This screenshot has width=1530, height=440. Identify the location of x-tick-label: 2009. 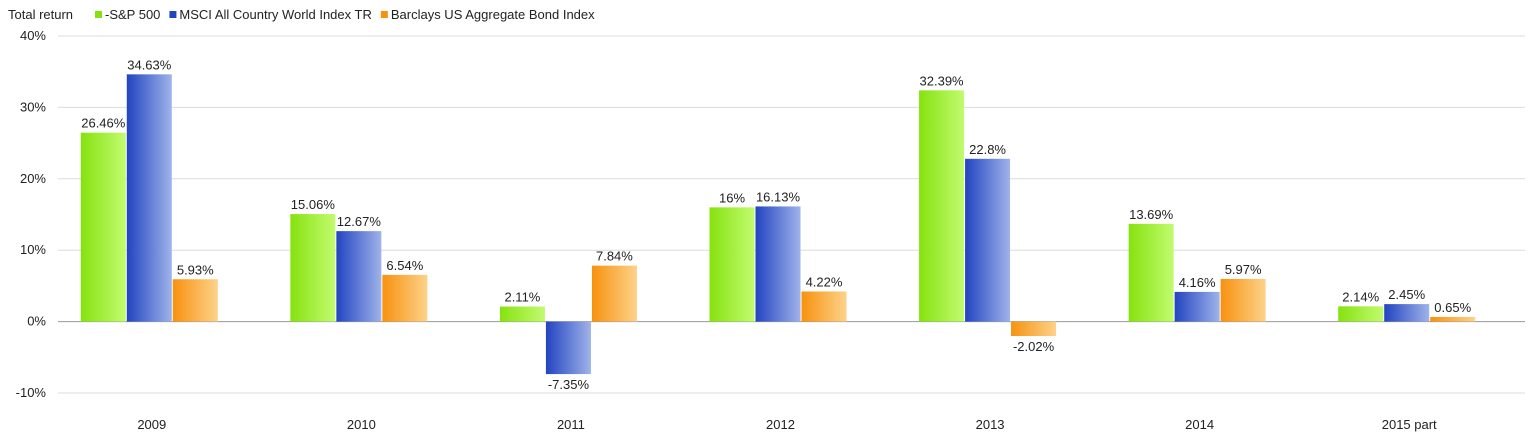
(151, 424).